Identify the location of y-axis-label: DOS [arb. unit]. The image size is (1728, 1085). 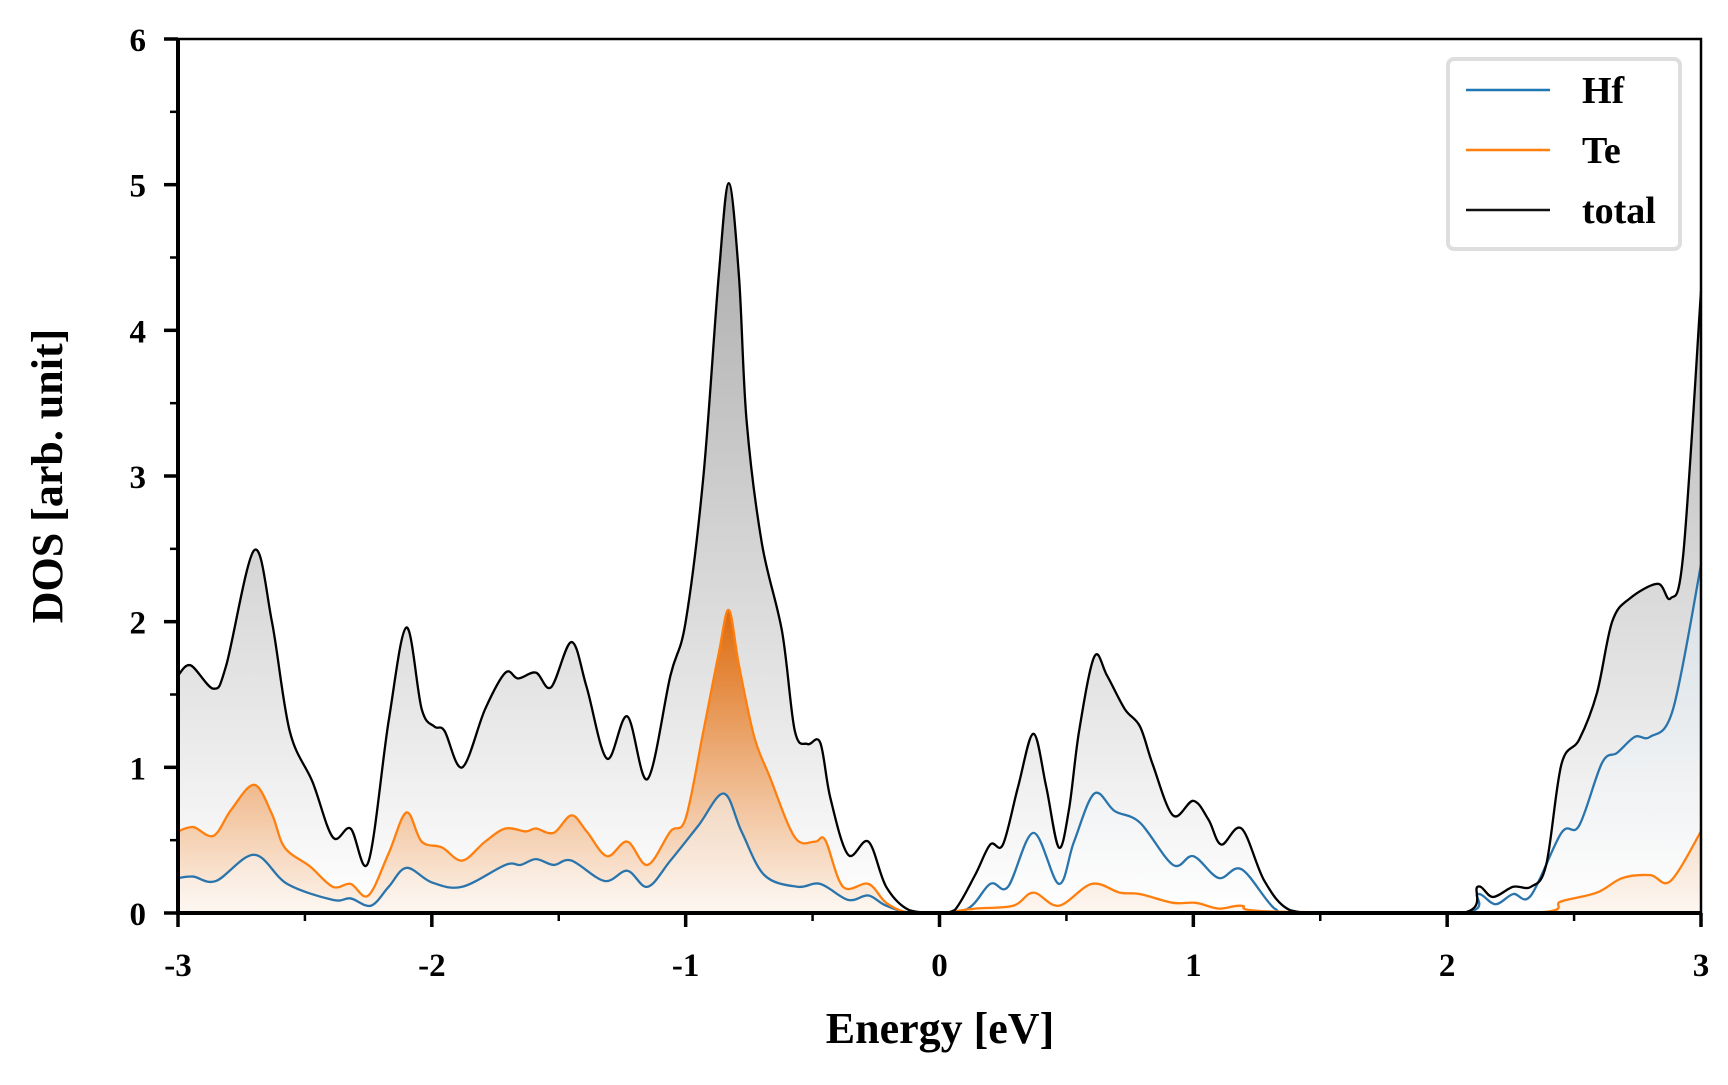
(47, 476).